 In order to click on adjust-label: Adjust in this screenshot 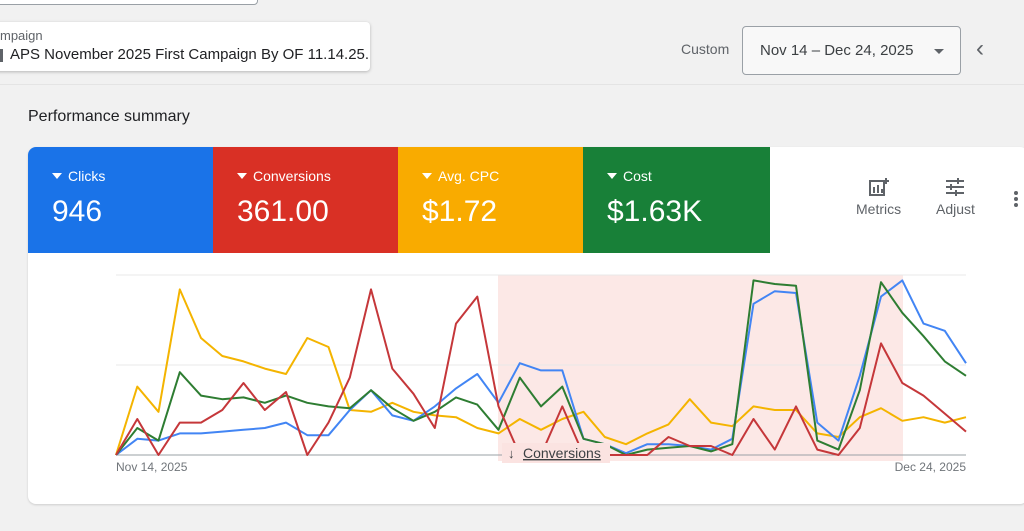, I will do `click(955, 209)`.